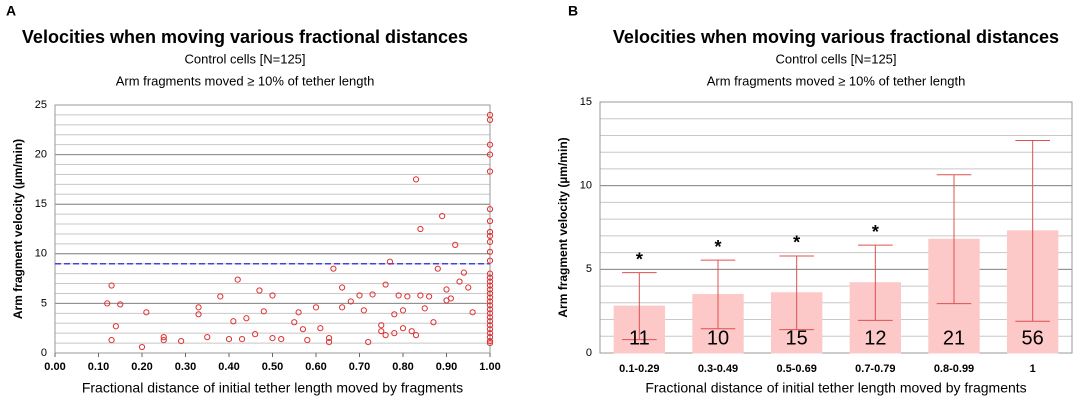  I want to click on y-tick-label: 10, so click(586, 186).